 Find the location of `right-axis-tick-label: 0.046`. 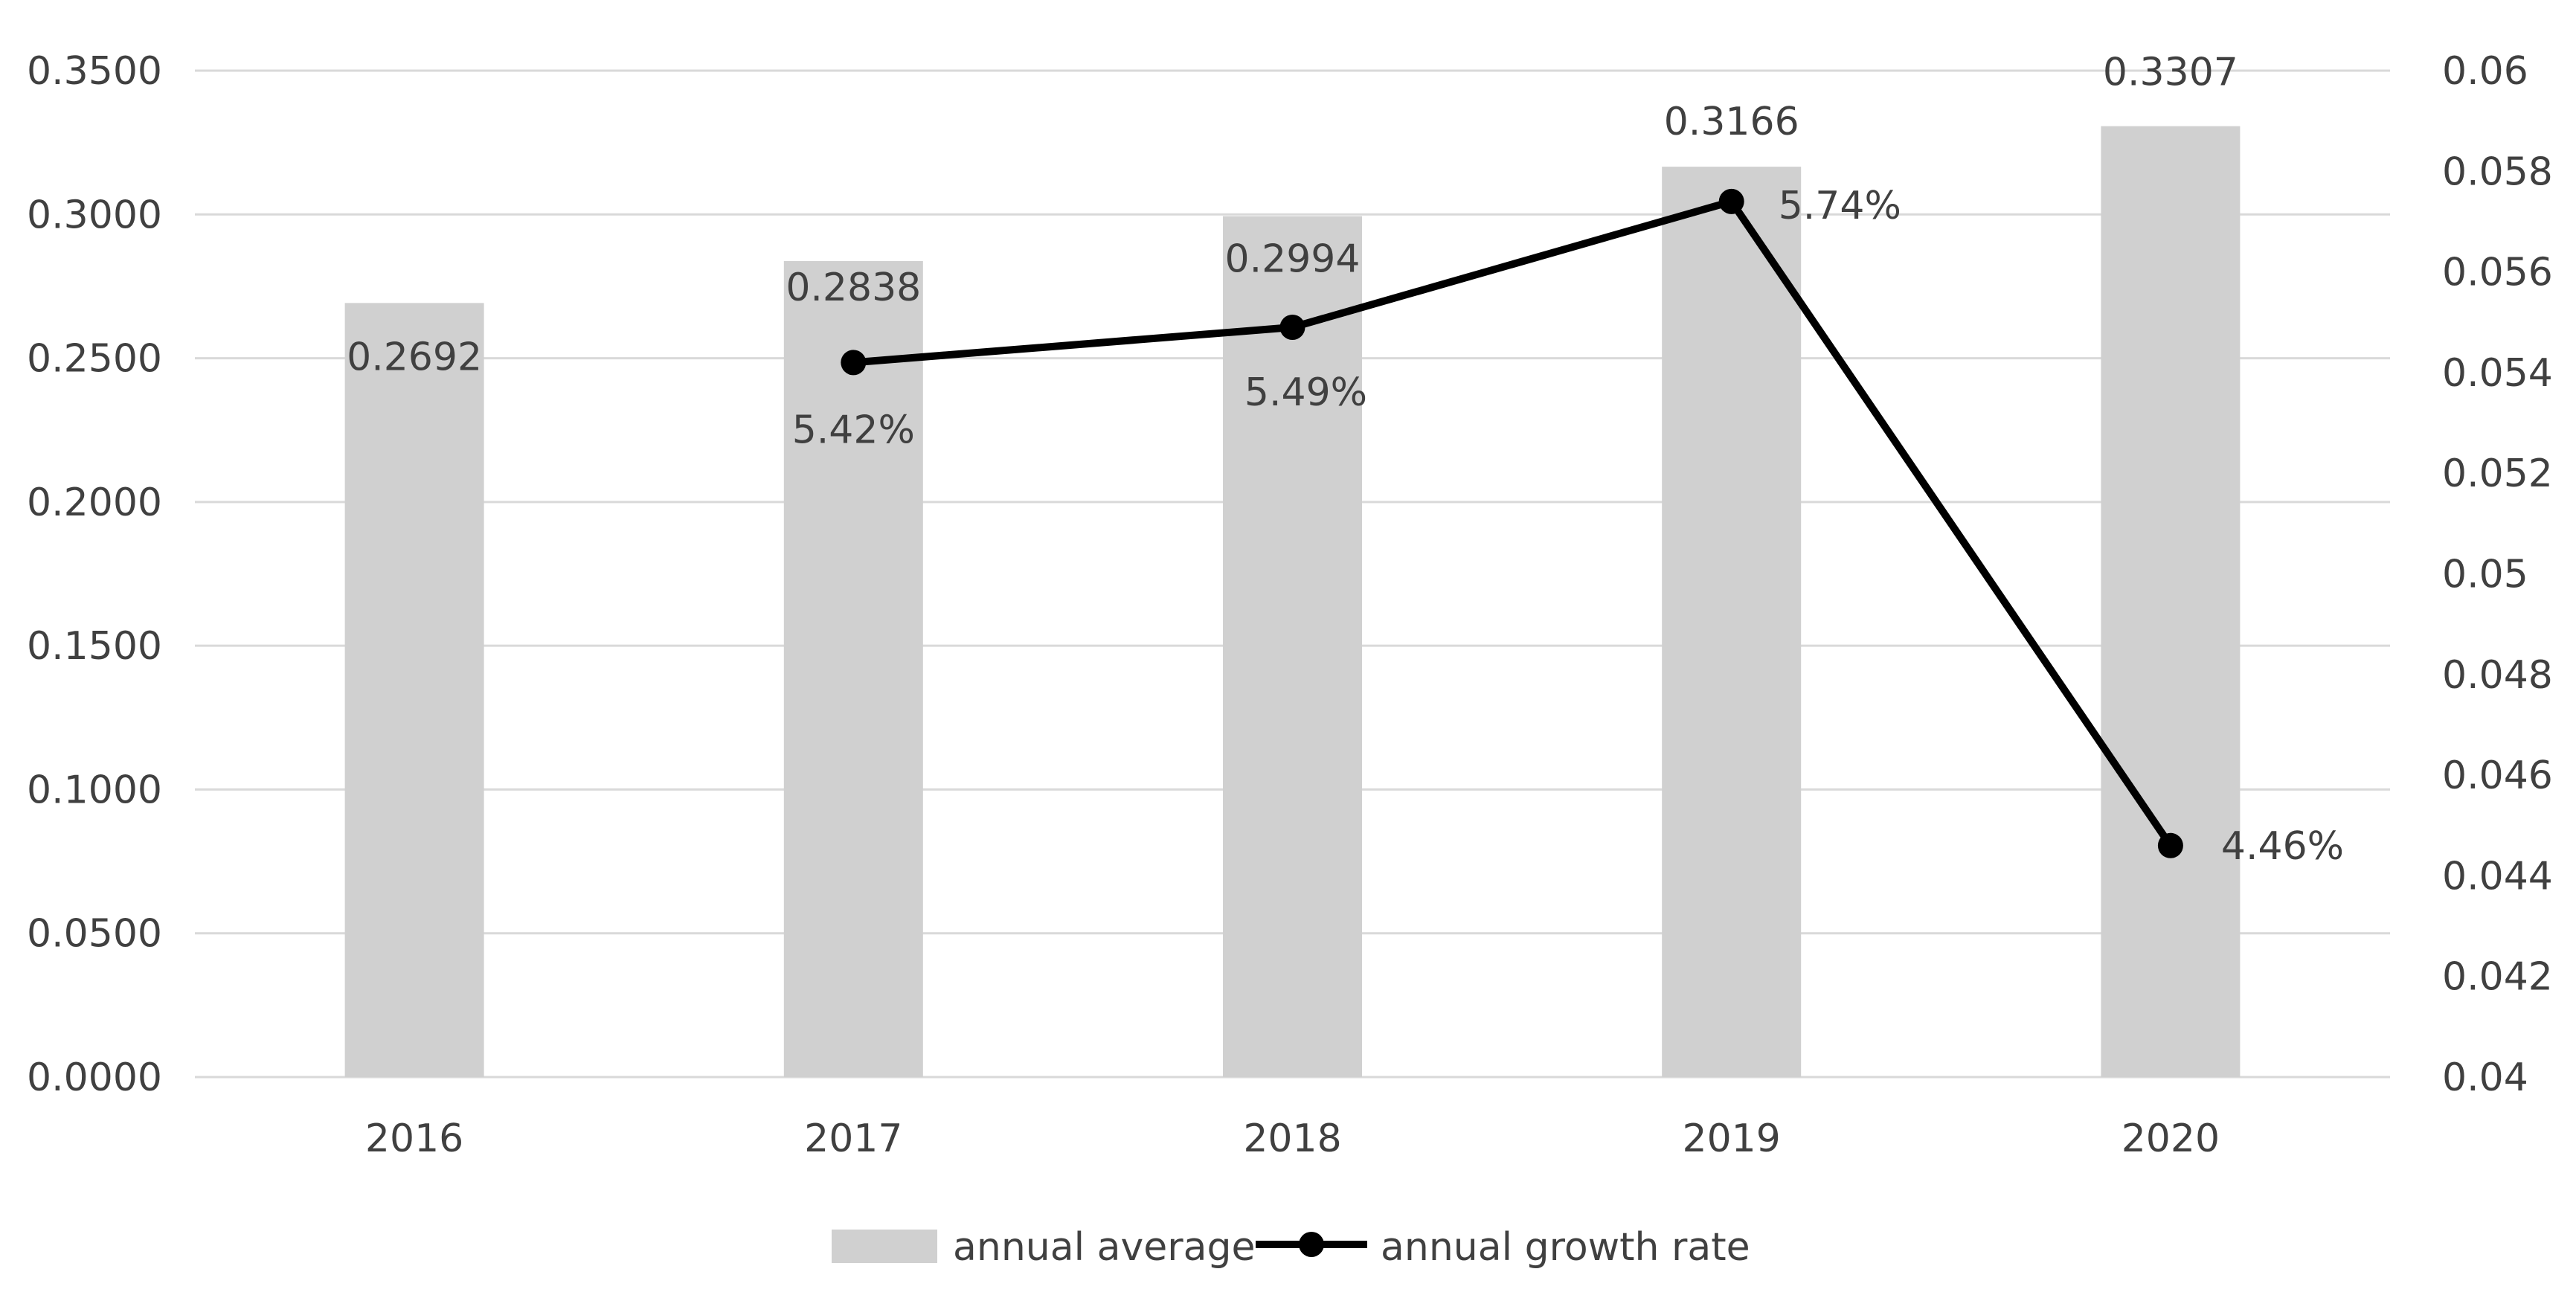

right-axis-tick-label: 0.046 is located at coordinates (2497, 776).